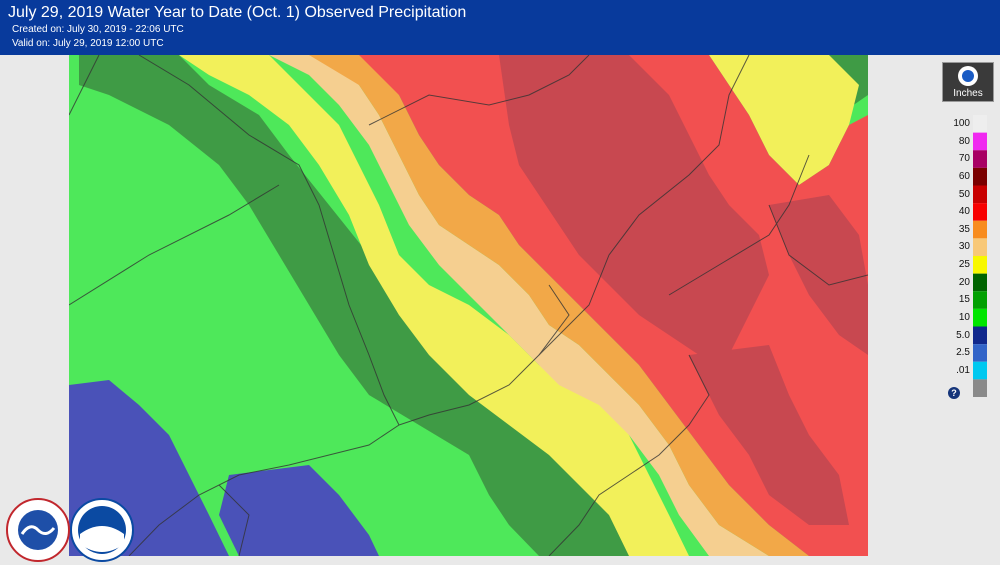 This screenshot has width=1000, height=565. What do you see at coordinates (964, 212) in the screenshot?
I see `scale-label: 40` at bounding box center [964, 212].